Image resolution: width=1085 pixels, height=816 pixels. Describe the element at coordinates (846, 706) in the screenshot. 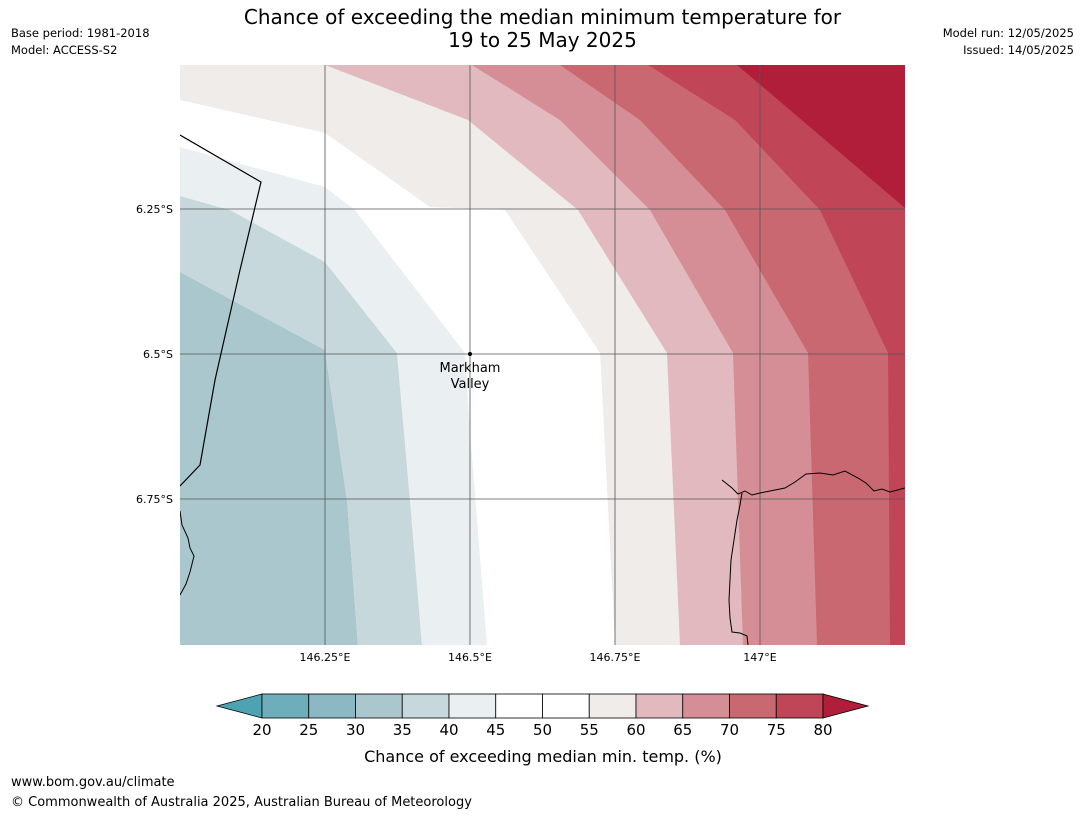

I see `colorbar-over-arrow` at that location.